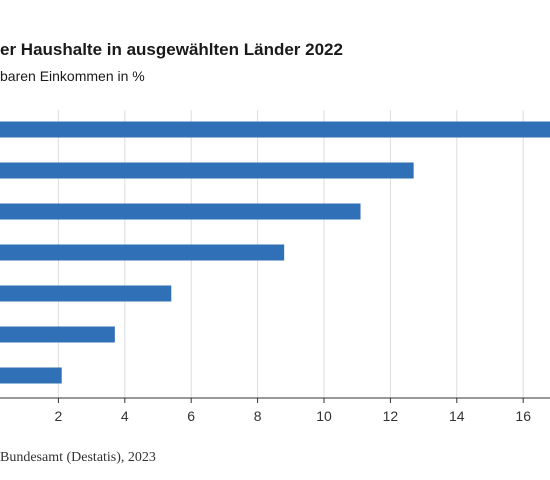  What do you see at coordinates (171, 49) in the screenshot?
I see `chart-title: er Haushalte in ausgewählten Länder 2022` at bounding box center [171, 49].